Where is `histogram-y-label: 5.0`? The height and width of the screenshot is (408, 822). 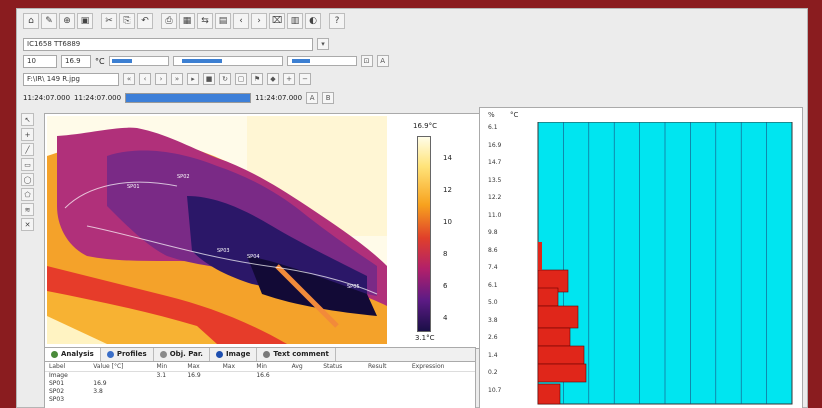
histogram-y-label: 5.0 is located at coordinates (493, 302).